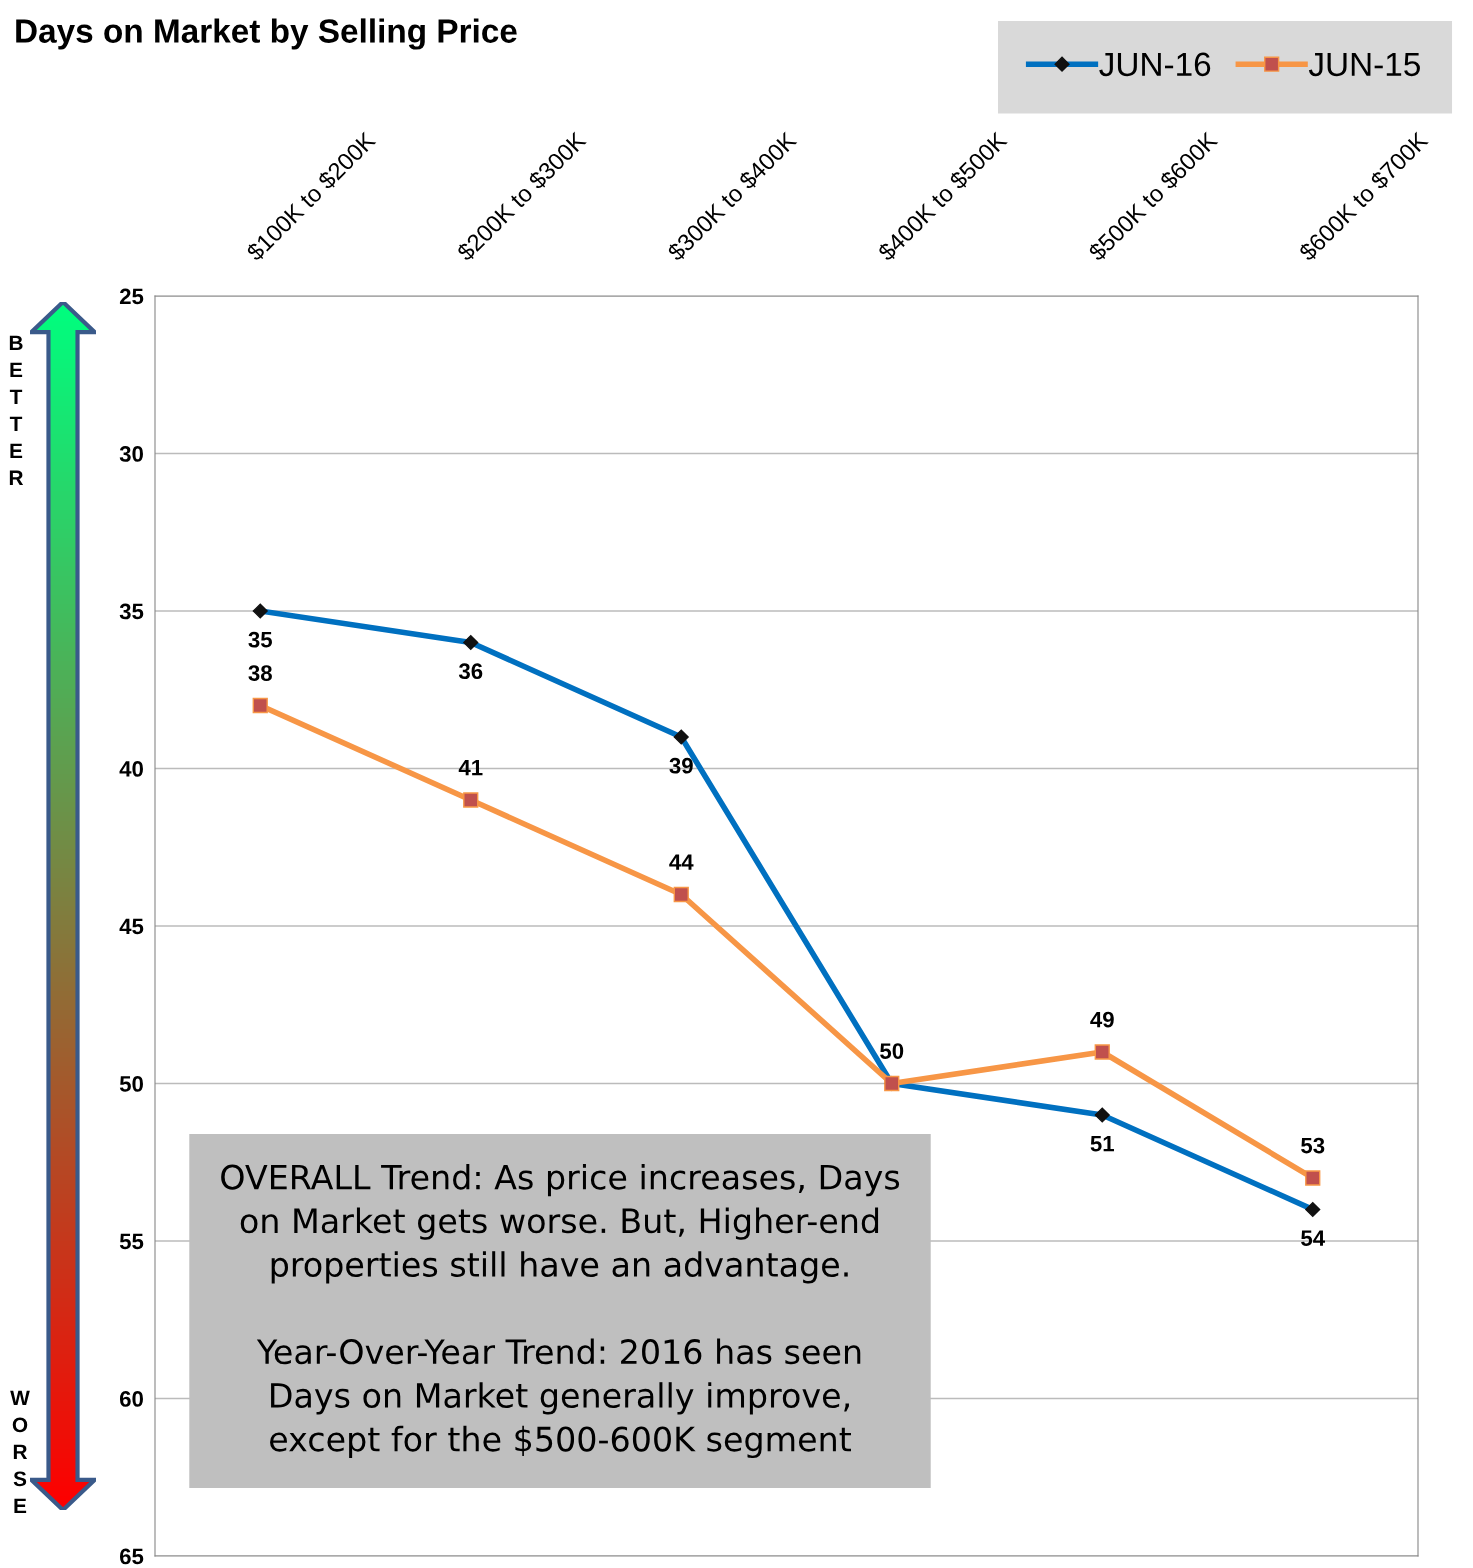  I want to click on y-tick-label: 30, so click(131, 454).